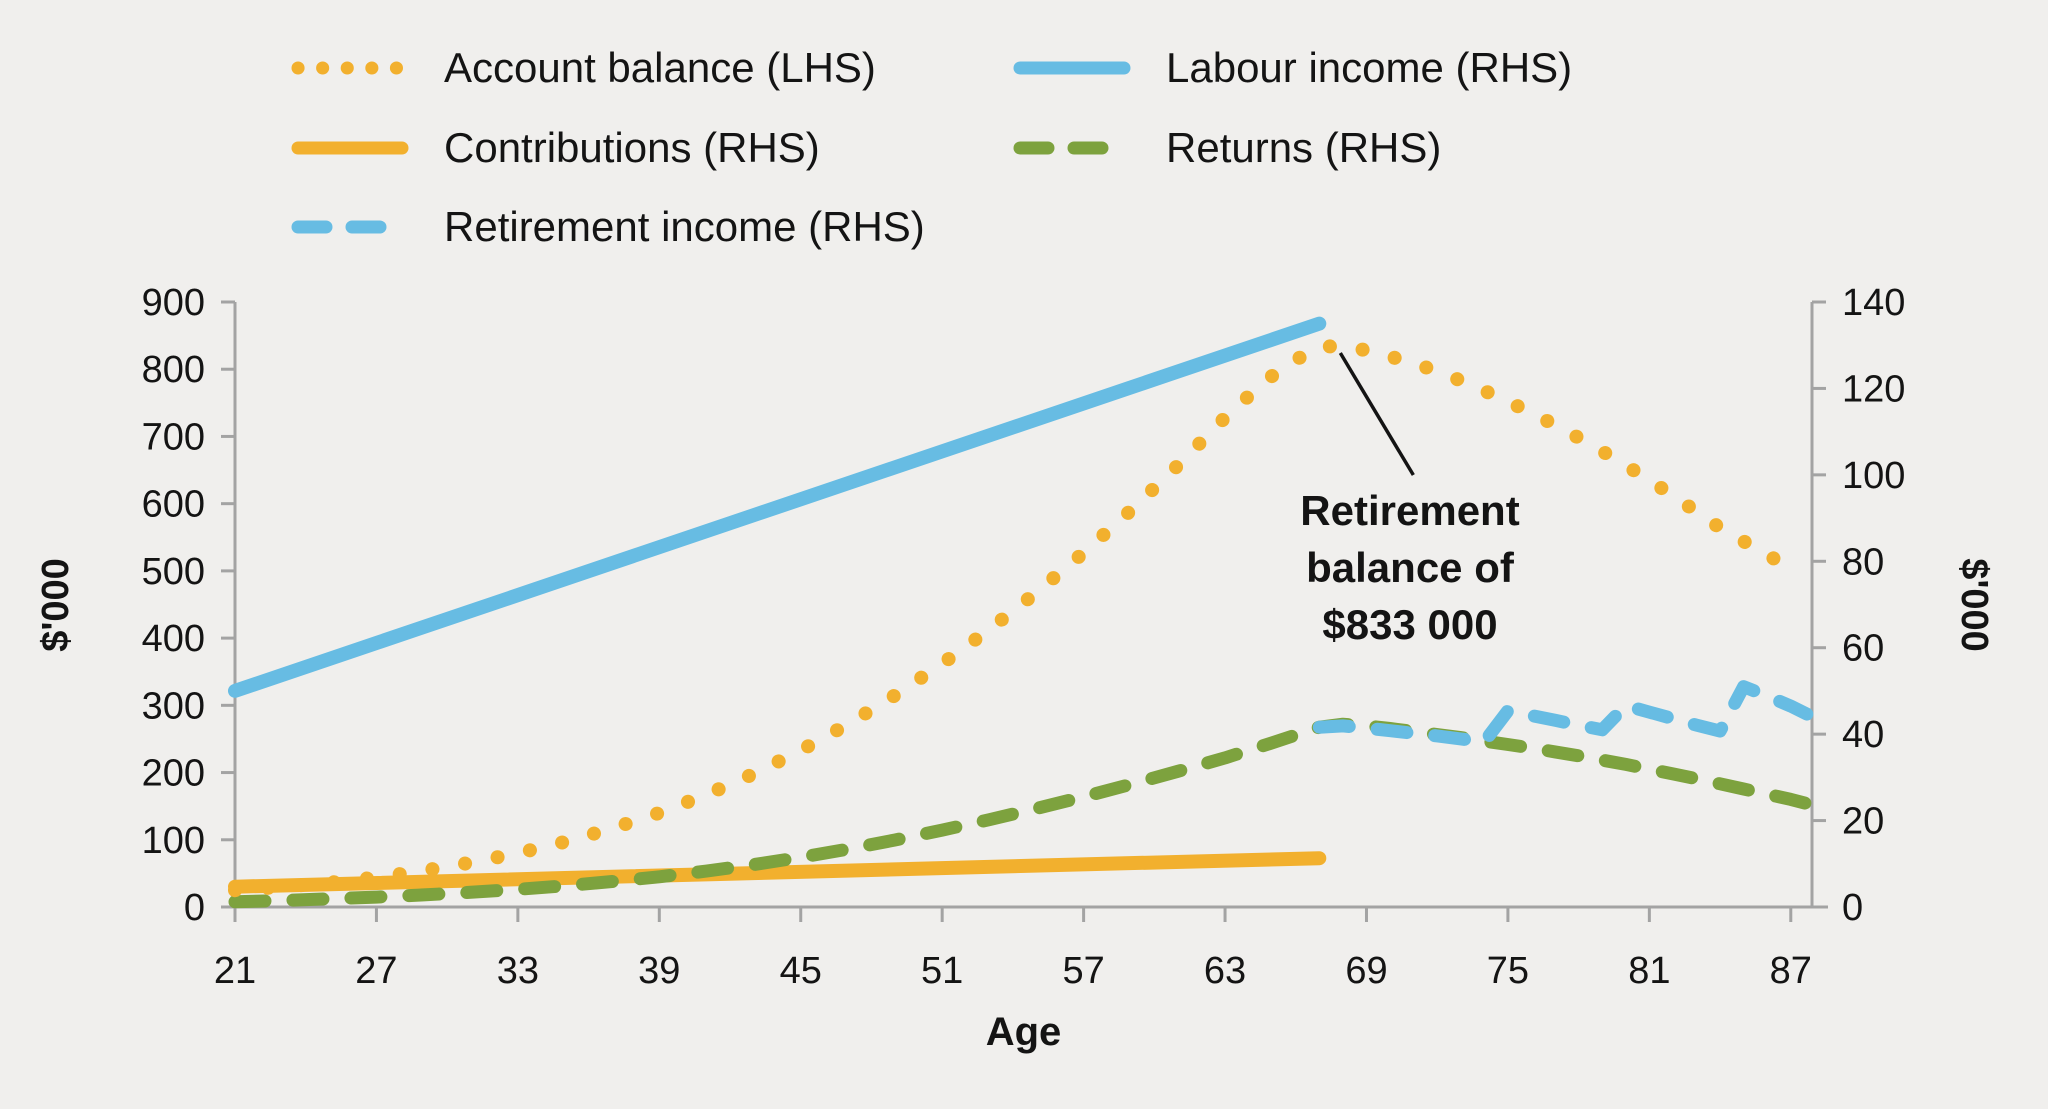  Describe the element at coordinates (1974, 605) in the screenshot. I see `rhs-axis-title: $'000` at that location.